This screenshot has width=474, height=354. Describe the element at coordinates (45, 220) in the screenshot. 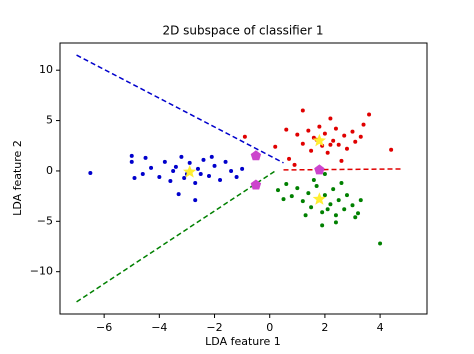

I see `y-tick-label: −5` at that location.